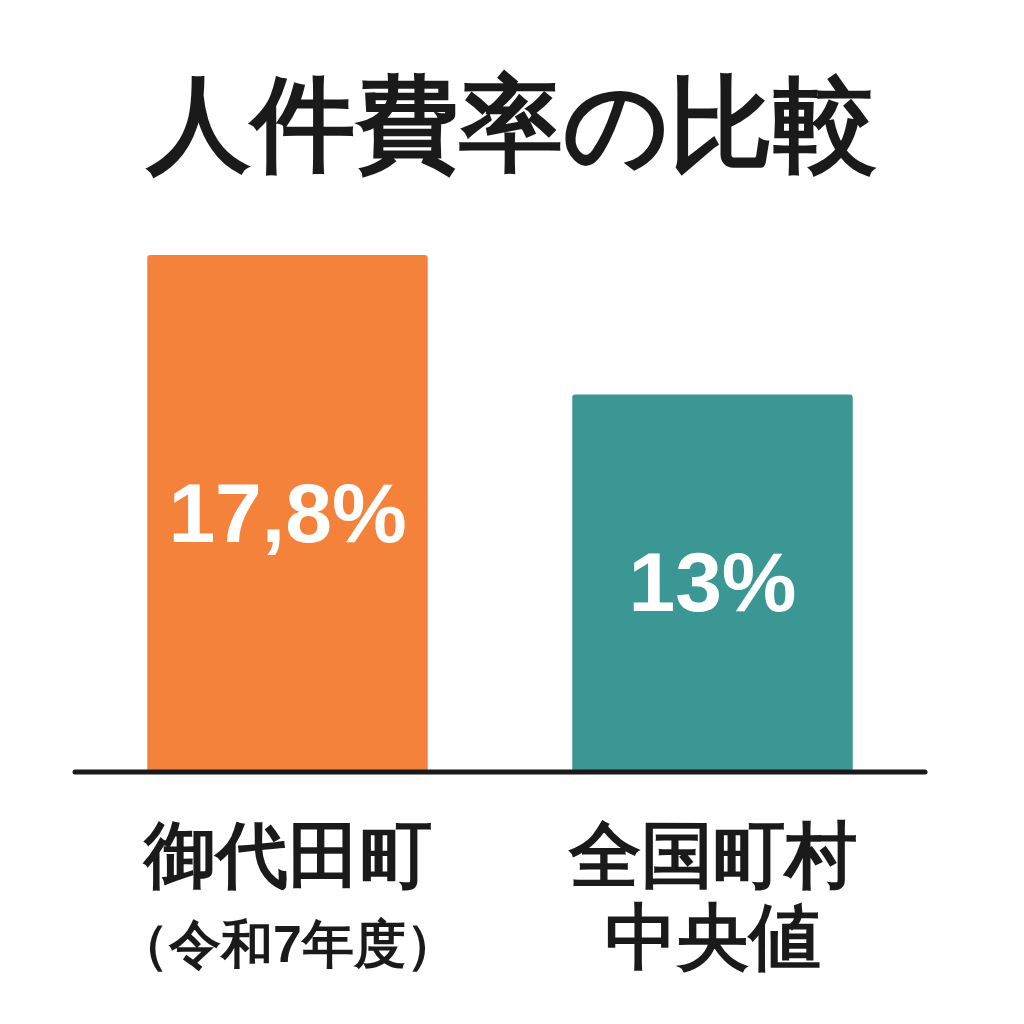 The height and width of the screenshot is (1024, 1024). I want to click on title: 人件費率の比較, so click(512, 124).